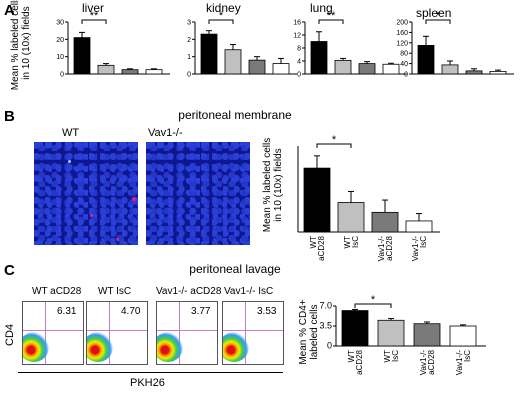  What do you see at coordinates (187, 333) in the screenshot?
I see `flow-plot-3: 3.77` at bounding box center [187, 333].